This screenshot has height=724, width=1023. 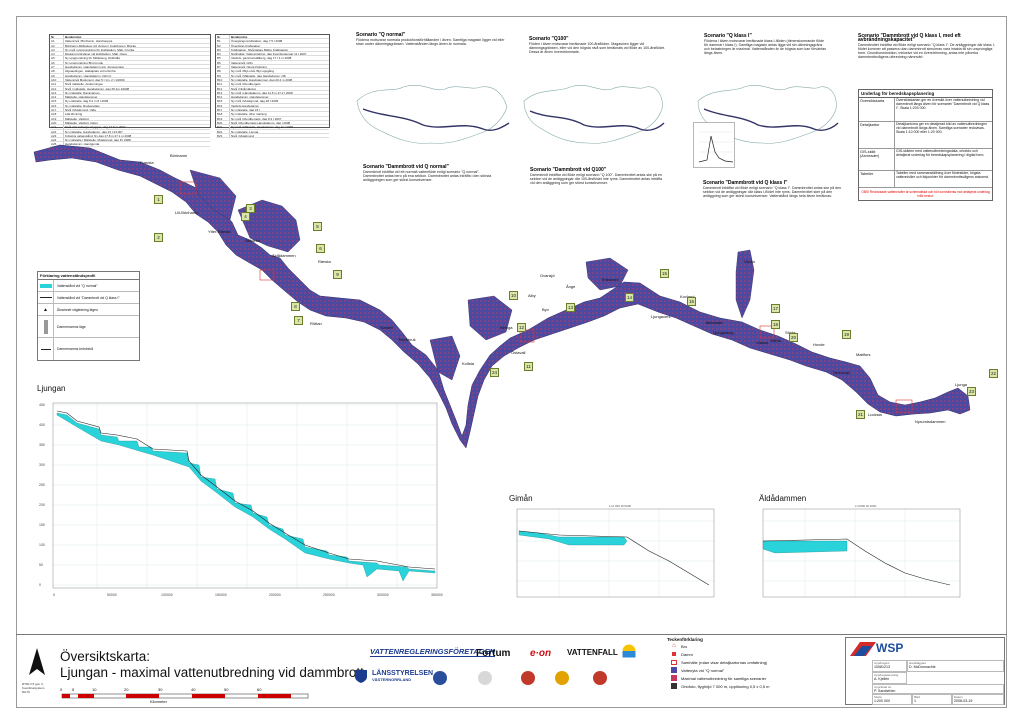 What do you see at coordinates (882, 701) in the screenshot?
I see `field-value: 1:200 000` at bounding box center [882, 701].